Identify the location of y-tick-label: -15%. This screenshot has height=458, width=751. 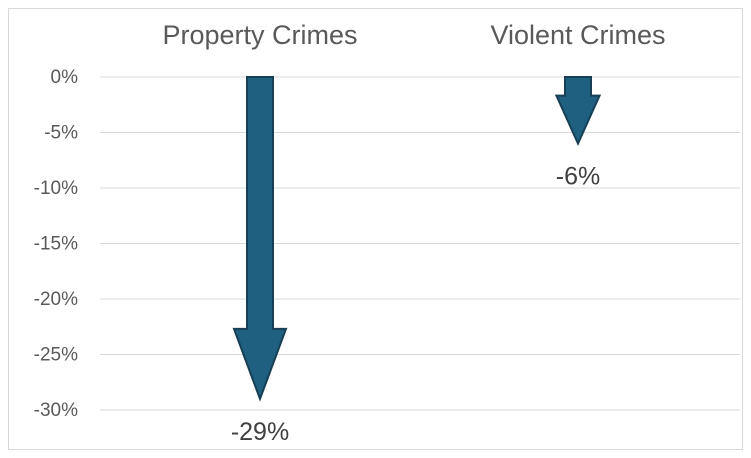
(56, 244).